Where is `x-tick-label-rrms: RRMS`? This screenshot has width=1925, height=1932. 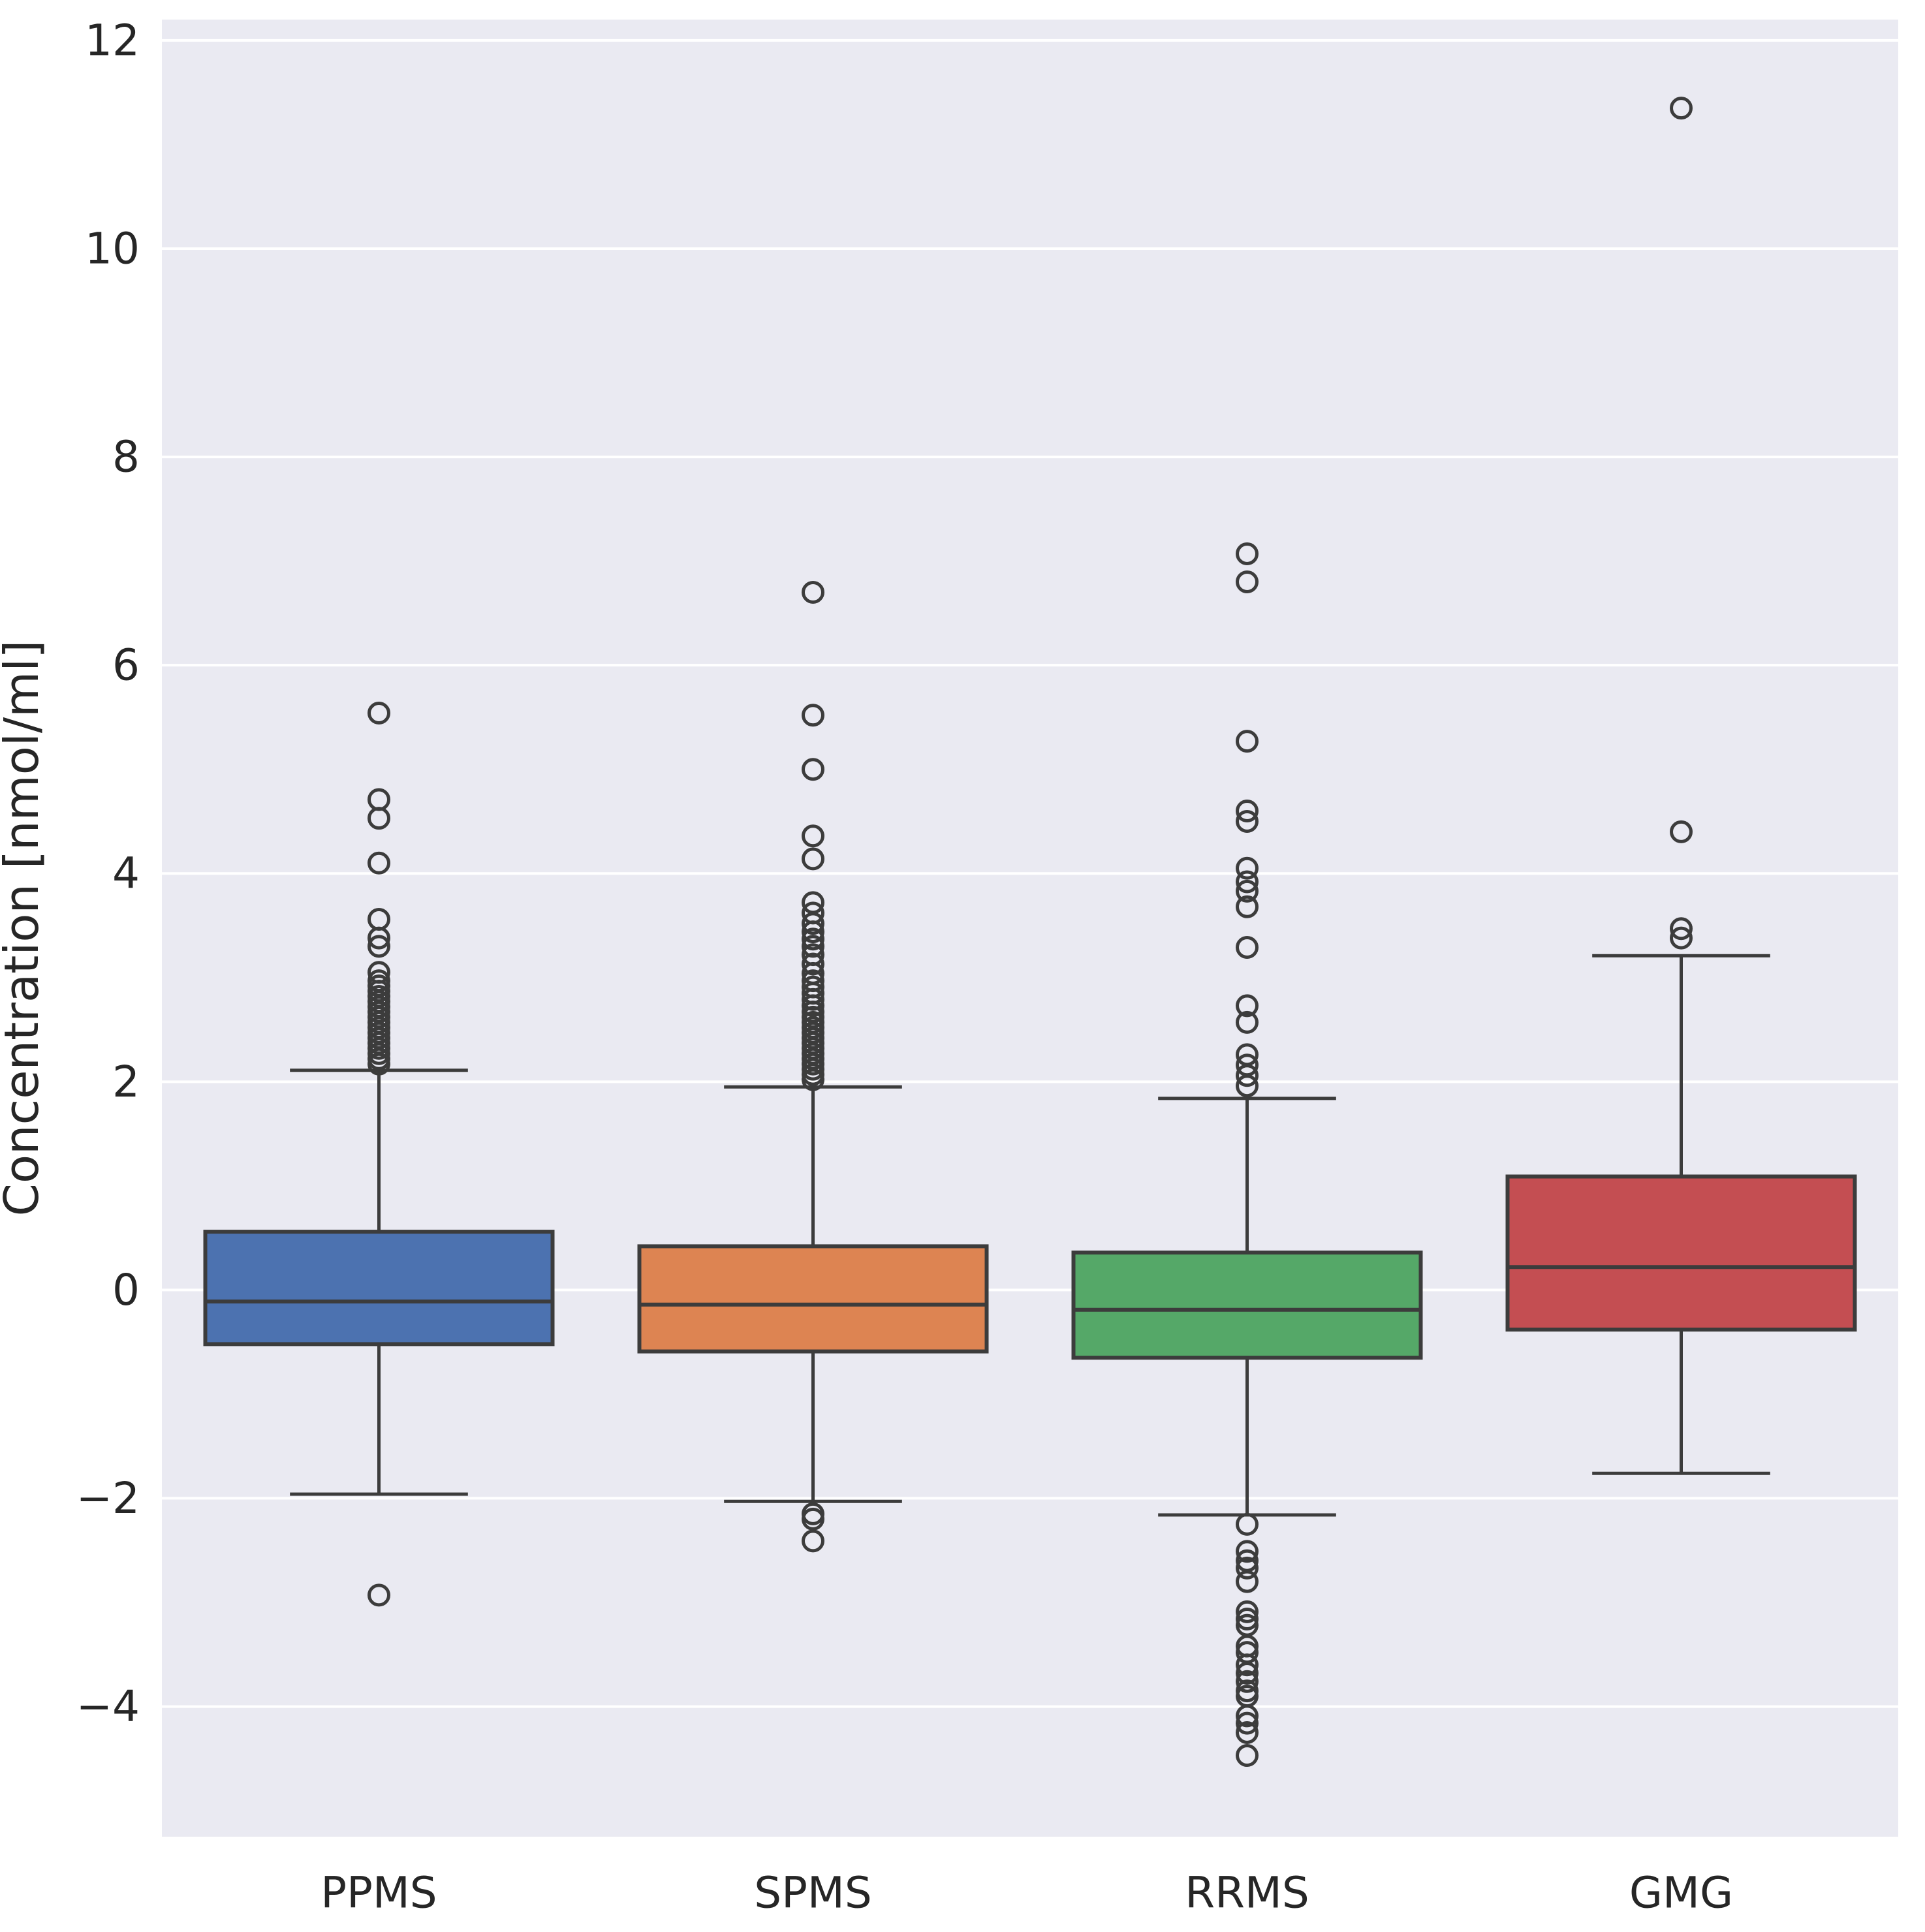 x-tick-label-rrms: RRMS is located at coordinates (1247, 1893).